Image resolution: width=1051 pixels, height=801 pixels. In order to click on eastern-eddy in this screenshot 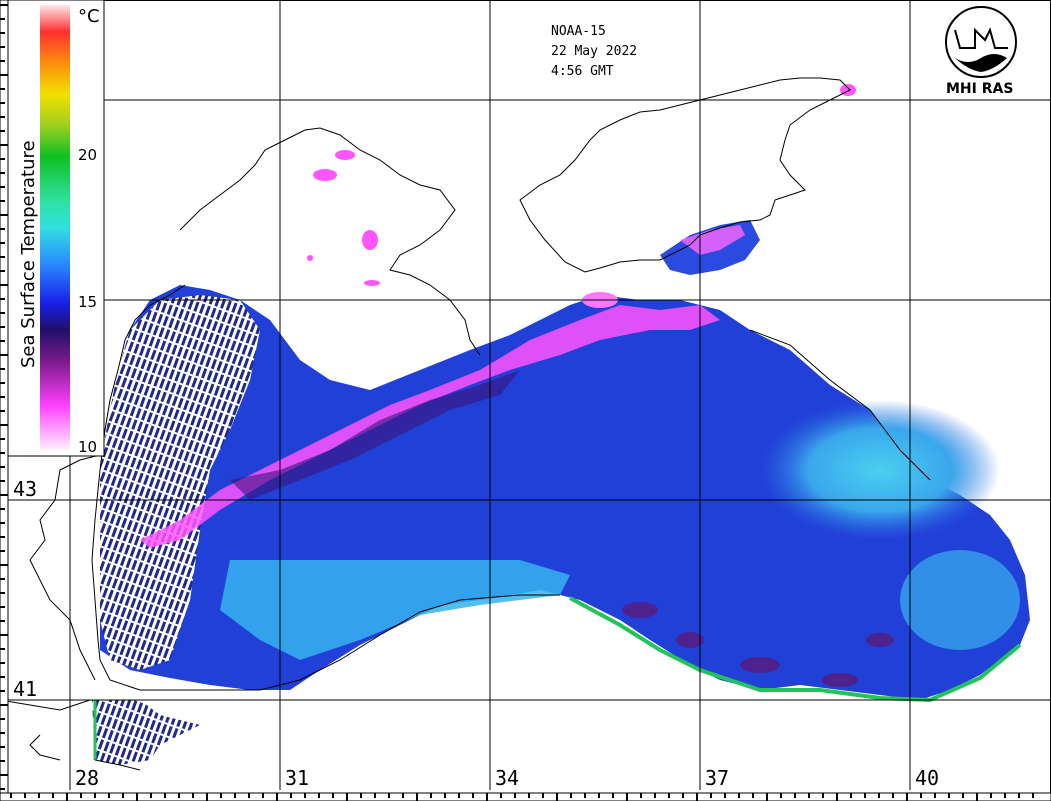, I will do `click(880, 470)`.